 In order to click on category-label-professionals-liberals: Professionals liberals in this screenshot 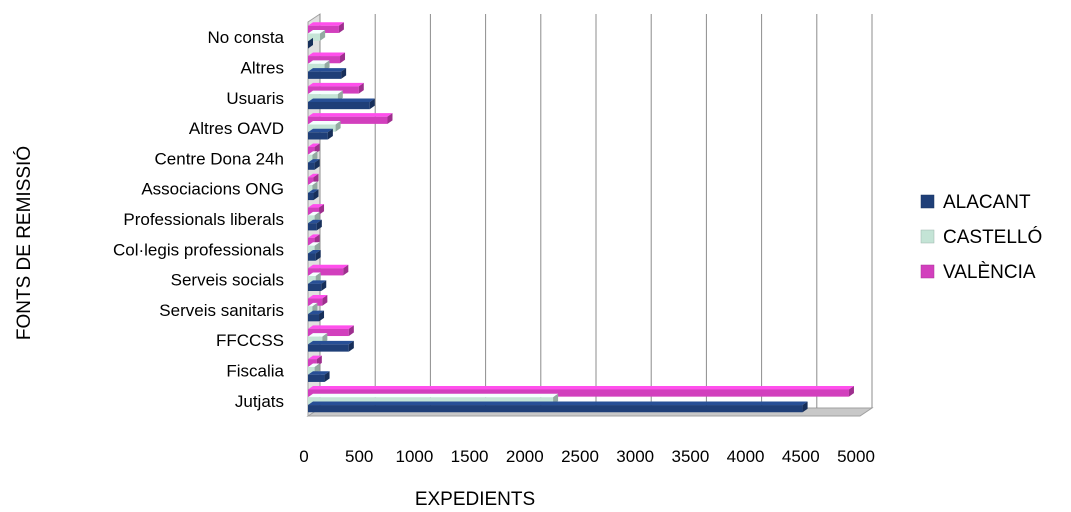, I will do `click(203, 219)`.